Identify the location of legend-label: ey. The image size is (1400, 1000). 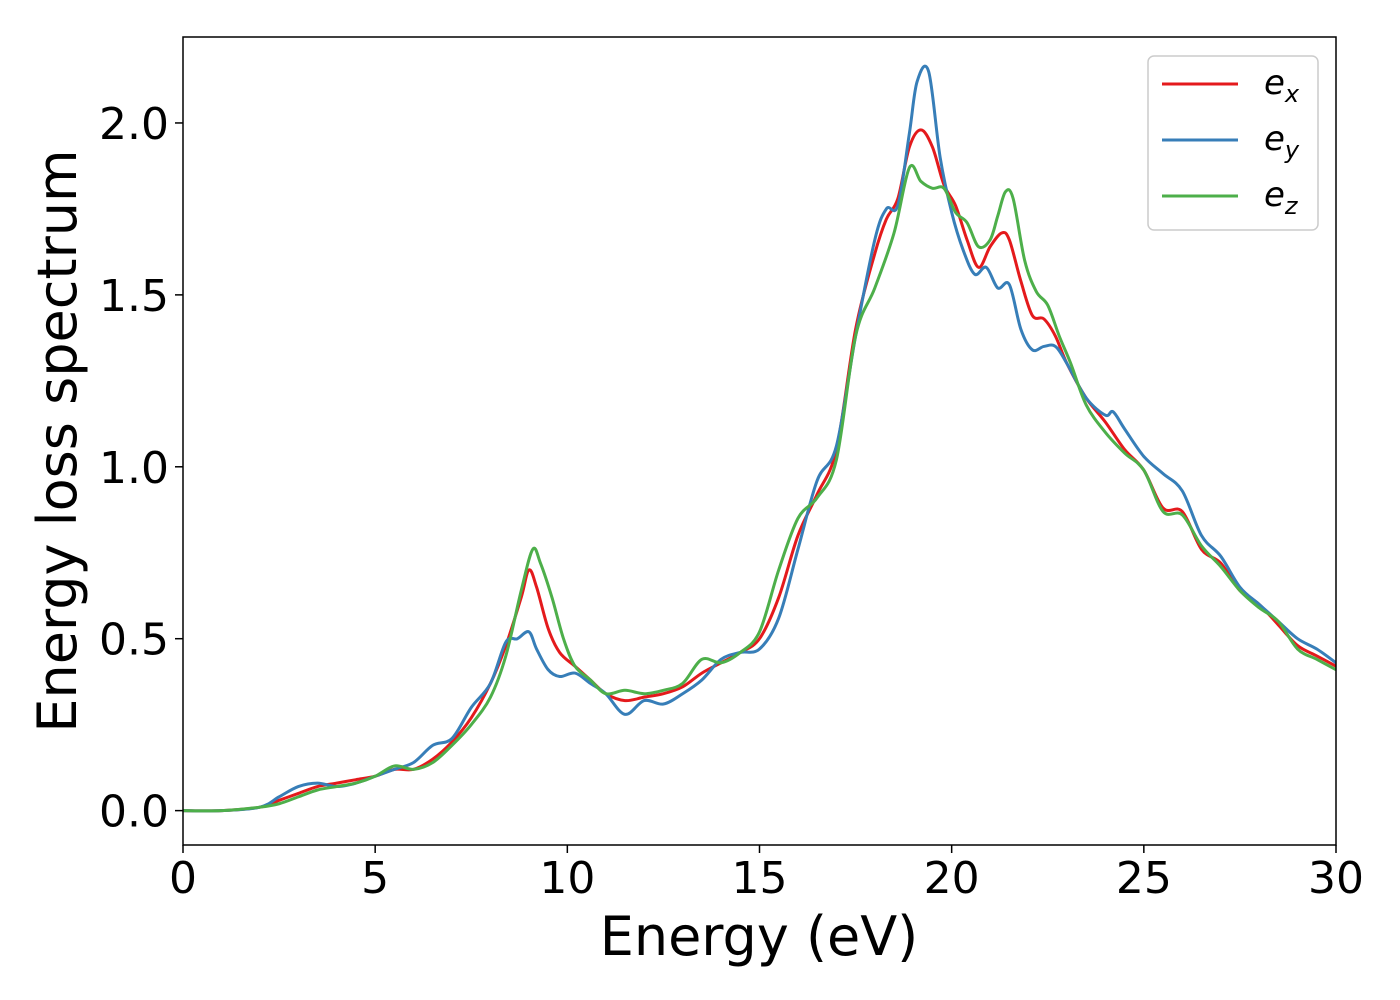
(1282, 141).